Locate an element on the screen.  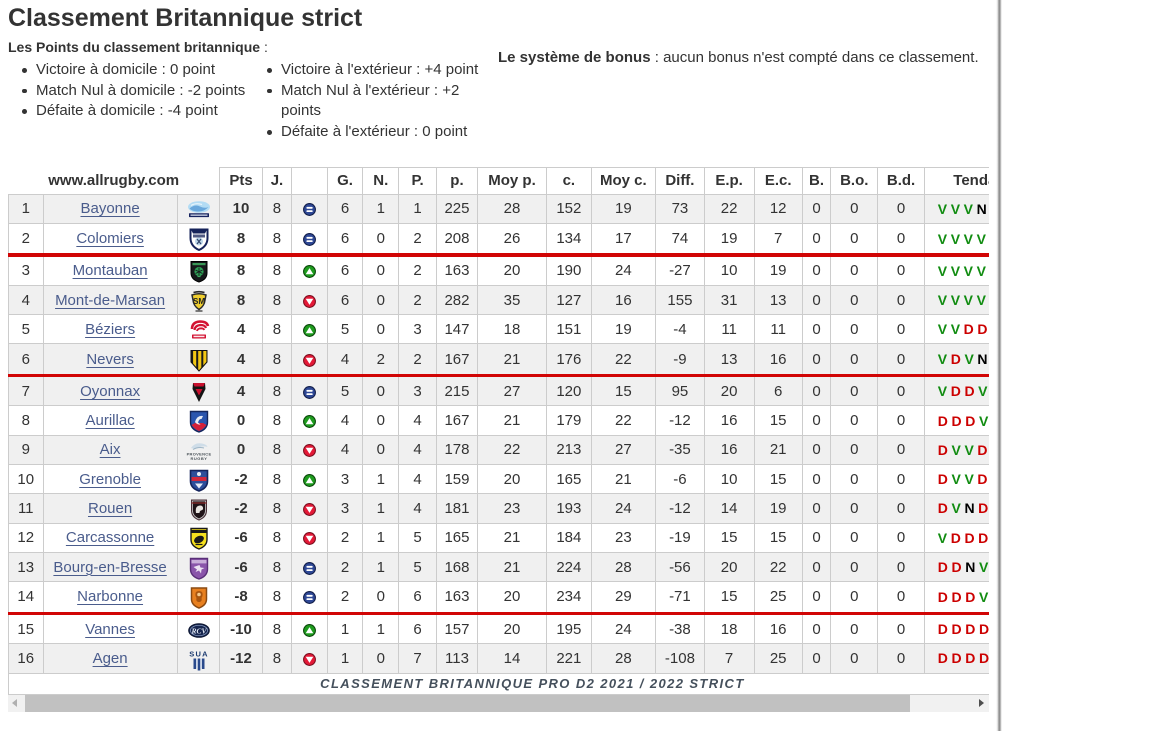
svg-text: SM is located at coordinates (199, 300).